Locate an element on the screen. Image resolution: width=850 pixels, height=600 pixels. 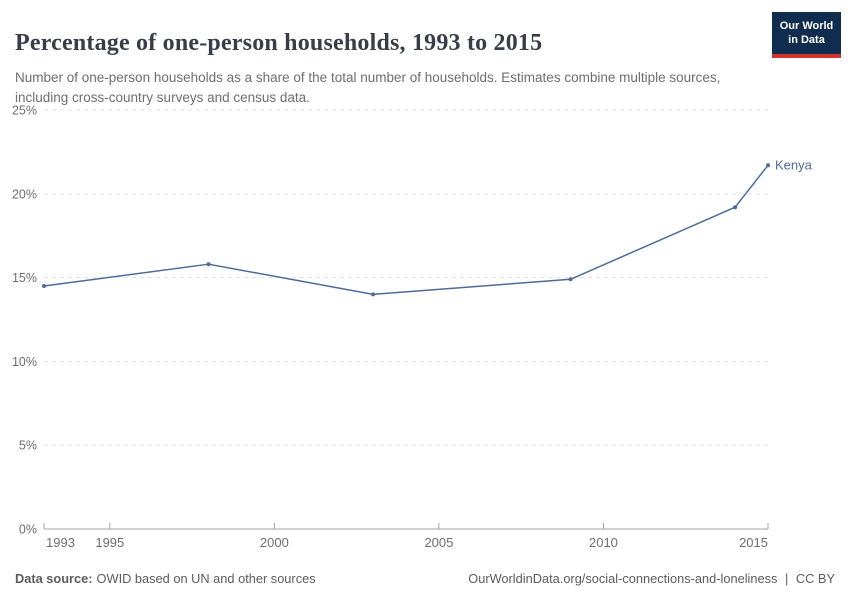
x-tick-label: 1993 is located at coordinates (60, 542).